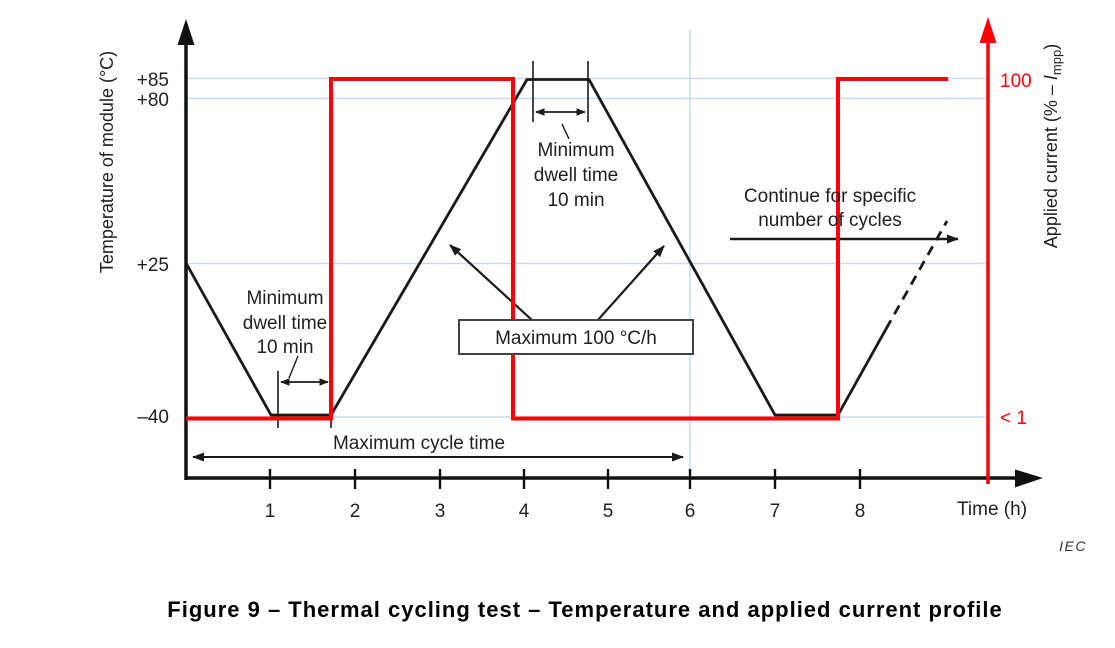 This screenshot has height=648, width=1115. I want to click on tick-plus80: +80, so click(153, 100).